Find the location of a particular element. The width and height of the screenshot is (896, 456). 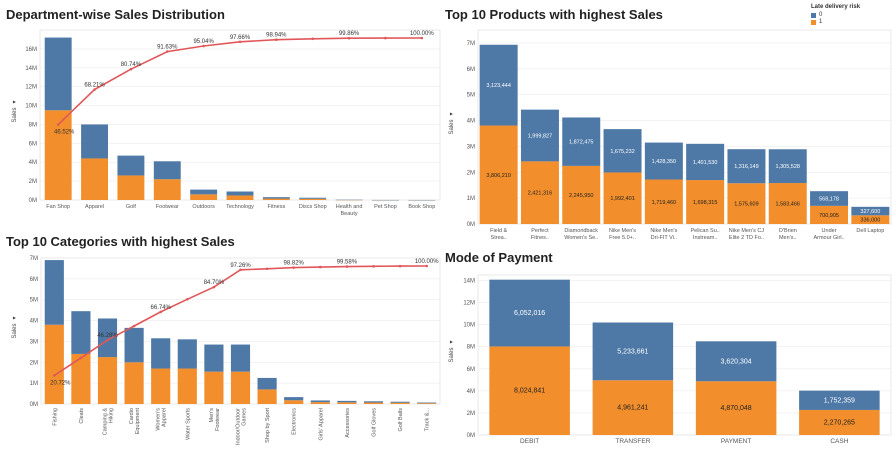

dept-ytick-label: 14M is located at coordinates (31, 69).